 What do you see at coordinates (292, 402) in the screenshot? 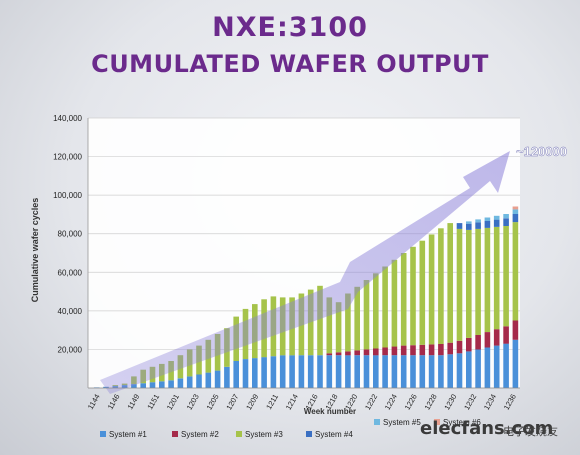
I see `x-tick-label: 1214` at bounding box center [292, 402].